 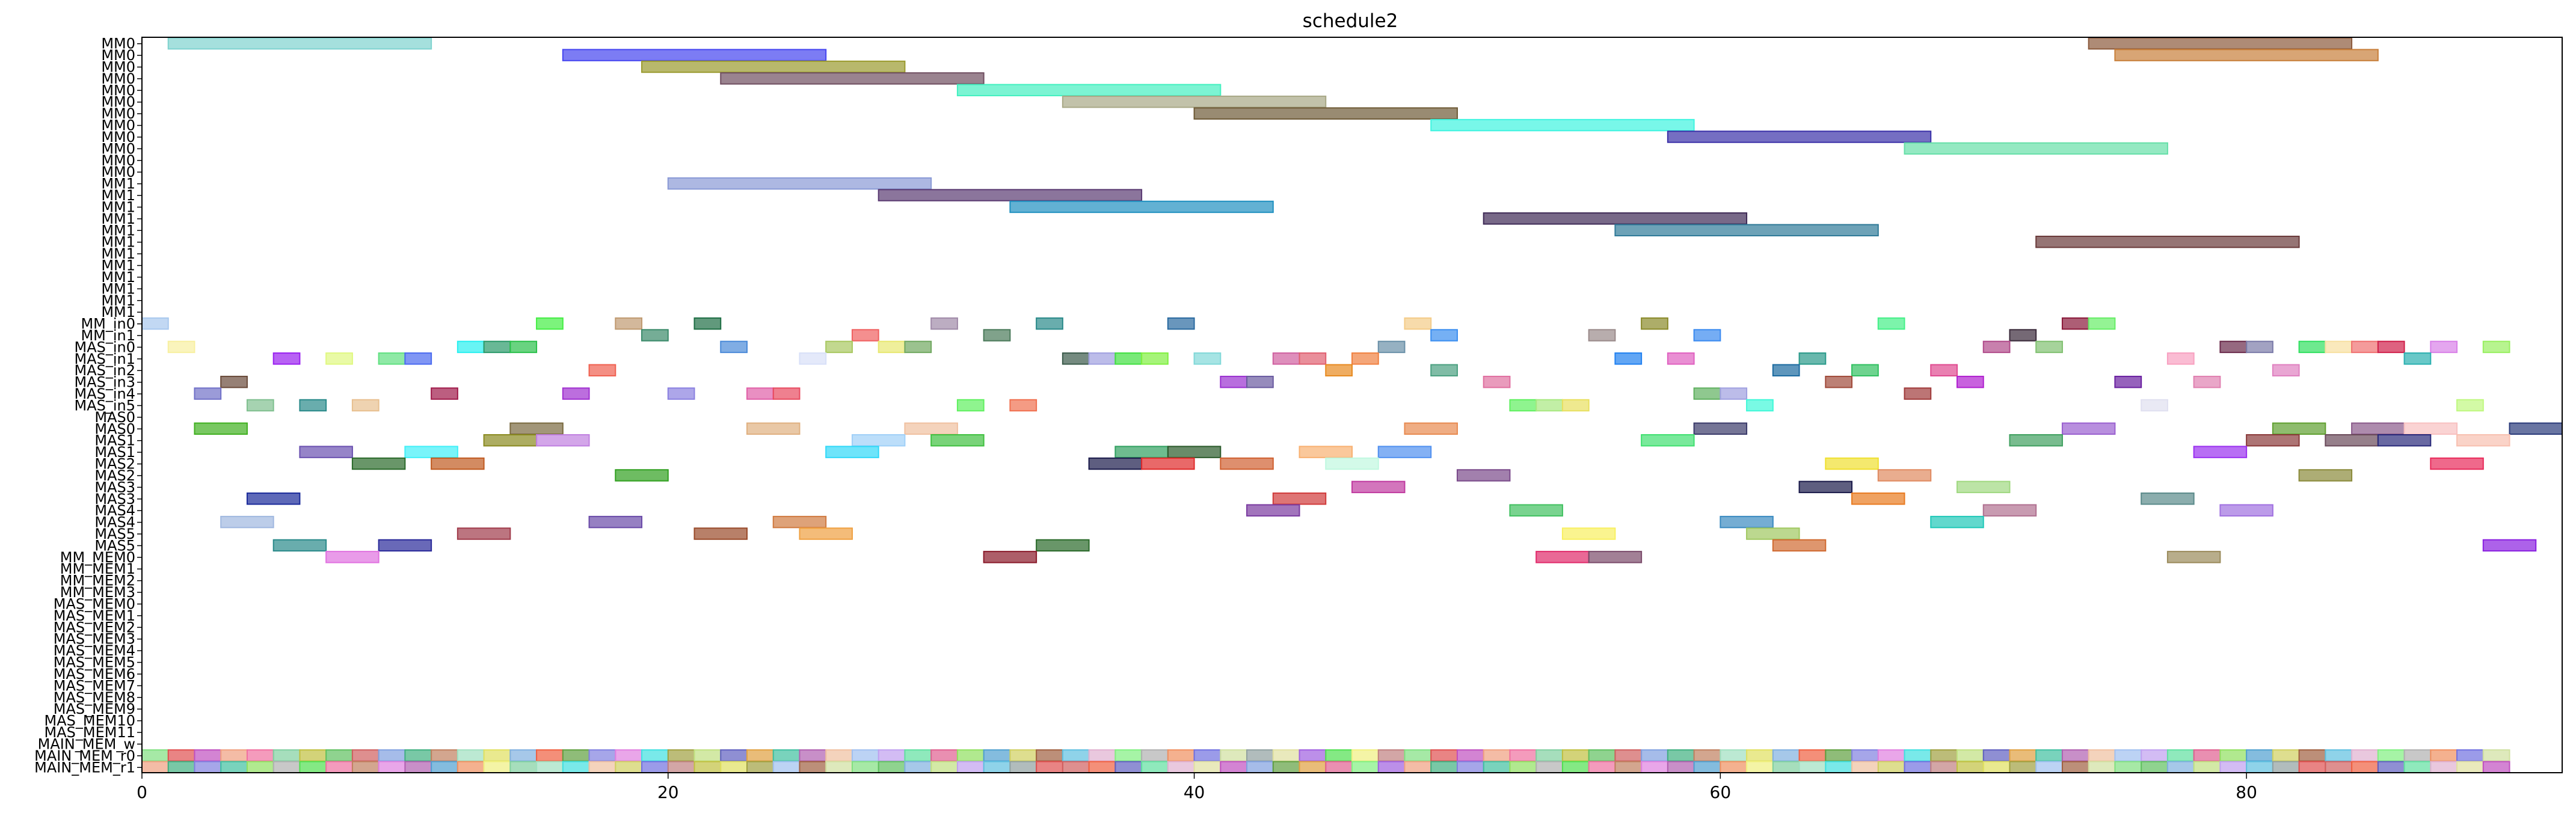 I want to click on y-tick-label: MM_in1, so click(x=108, y=335).